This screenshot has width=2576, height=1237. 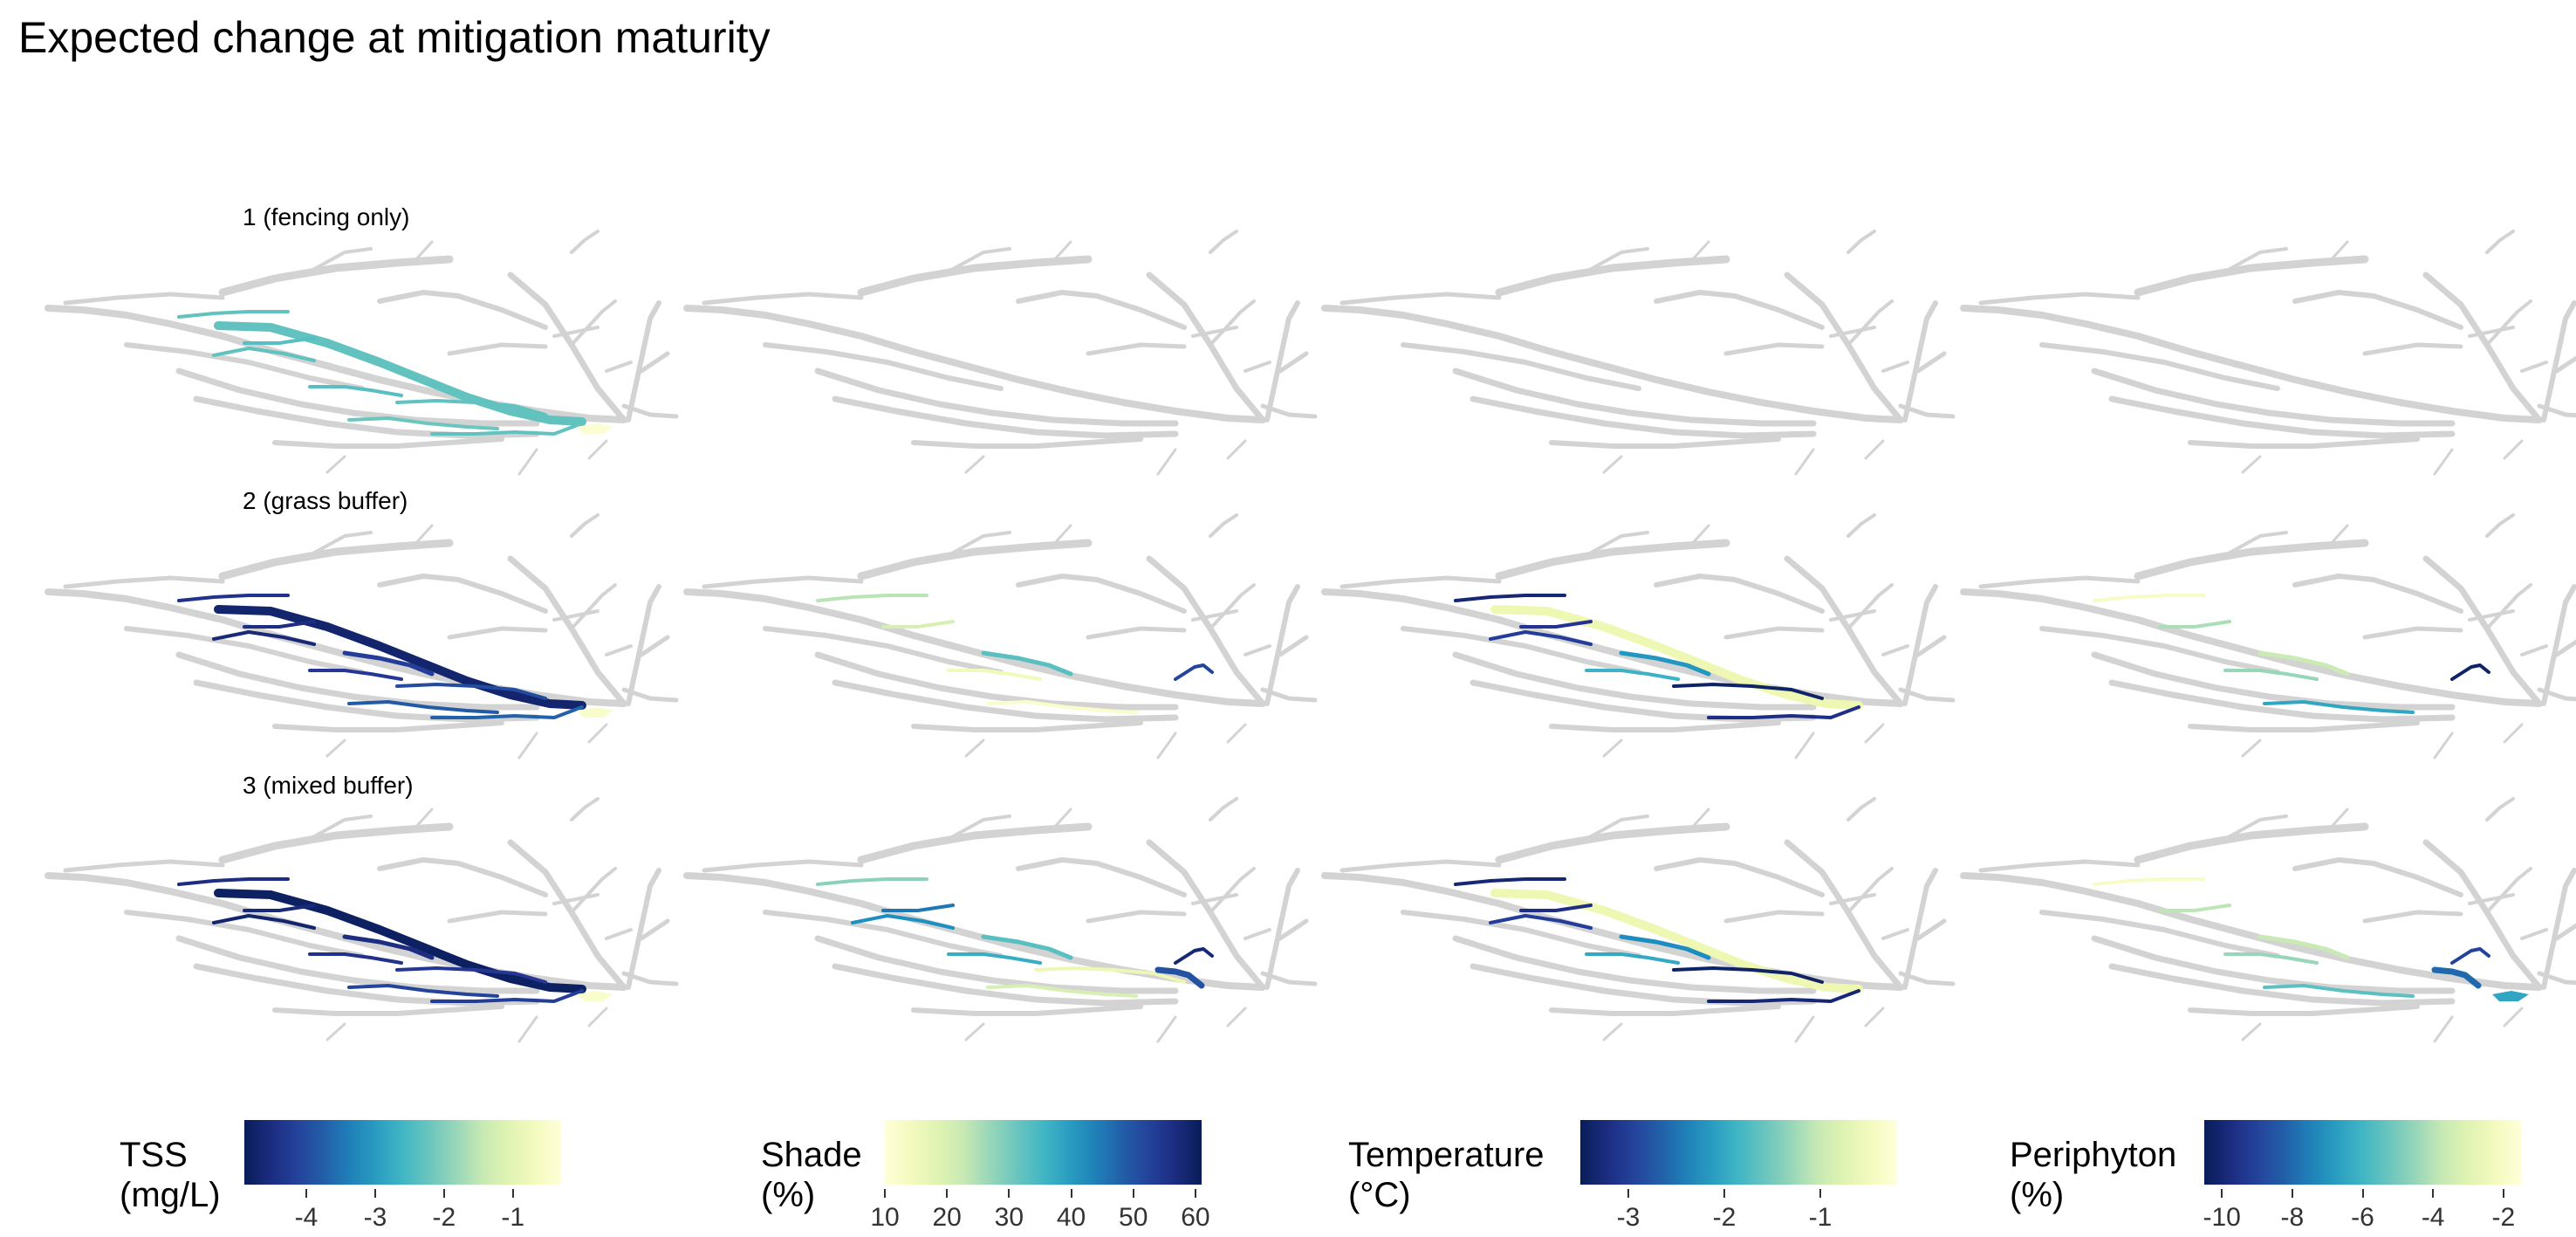 What do you see at coordinates (403, 1152) in the screenshot?
I see `legend-colorbar-tss` at bounding box center [403, 1152].